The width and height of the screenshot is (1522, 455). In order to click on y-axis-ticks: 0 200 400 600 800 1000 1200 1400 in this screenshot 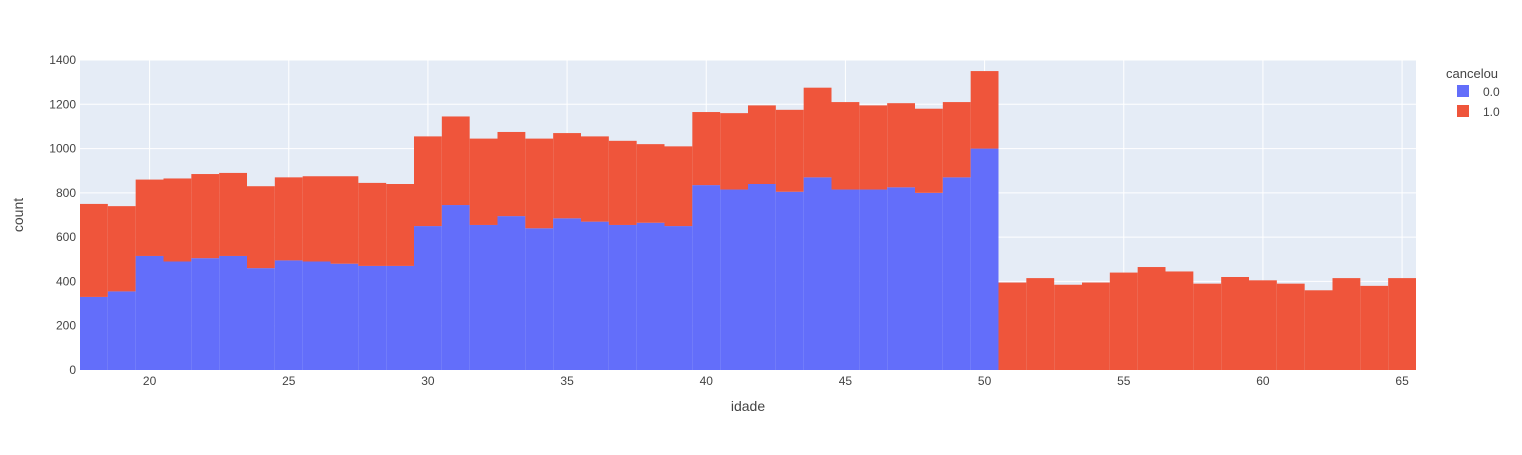, I will do `click(62, 215)`.